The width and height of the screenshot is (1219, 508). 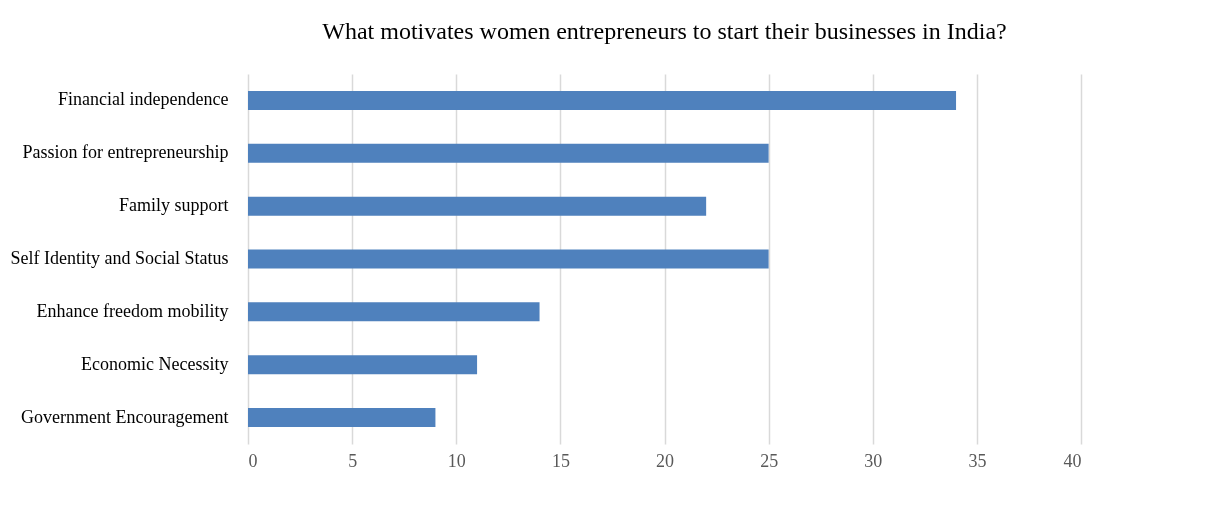 I want to click on x-tick-label: 20, so click(x=665, y=460).